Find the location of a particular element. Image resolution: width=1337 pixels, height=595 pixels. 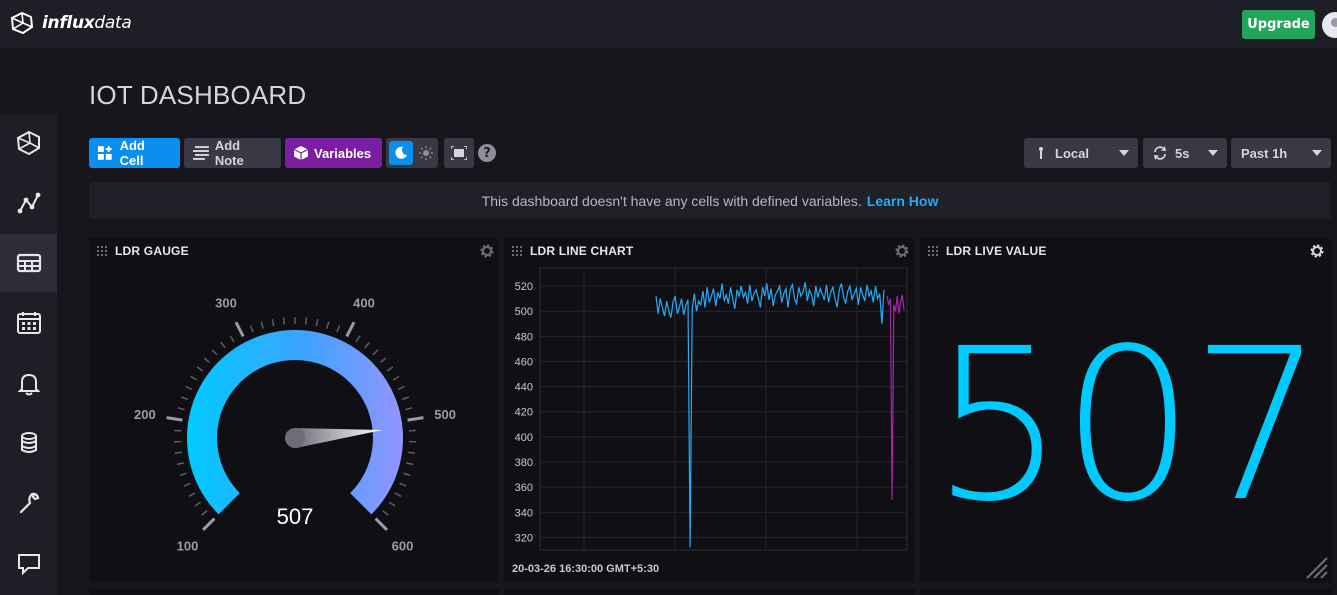

gauge-hub is located at coordinates (295, 438).